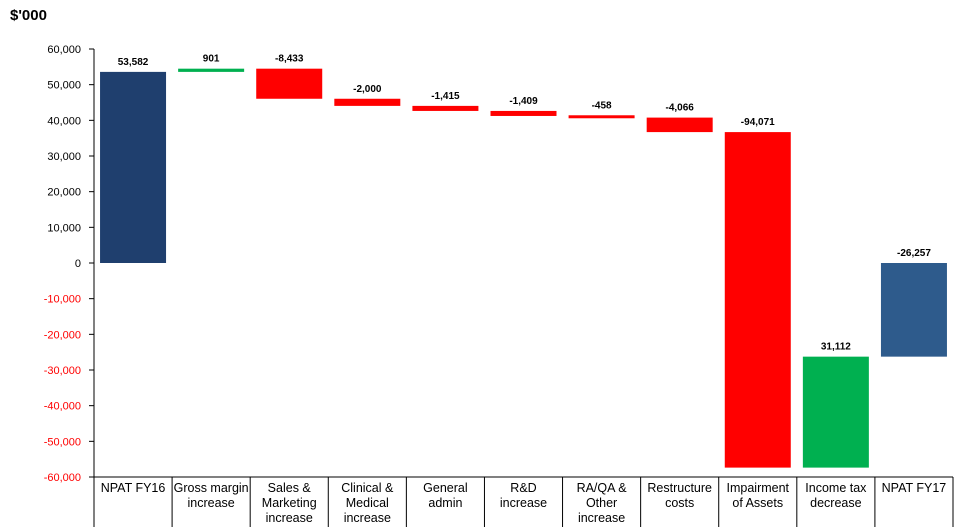 The width and height of the screenshot is (975, 528). Describe the element at coordinates (62, 442) in the screenshot. I see `y-tick-label: -50,000` at that location.